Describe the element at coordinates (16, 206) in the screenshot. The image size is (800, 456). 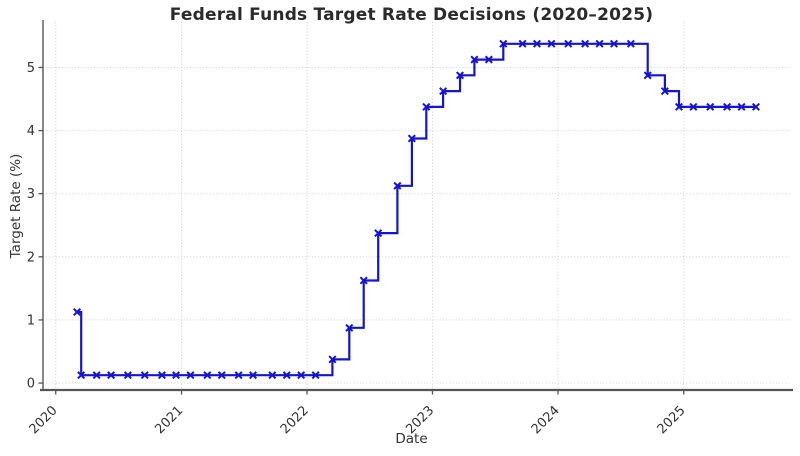
I see `y-axis-label: Target Rate (%)` at that location.